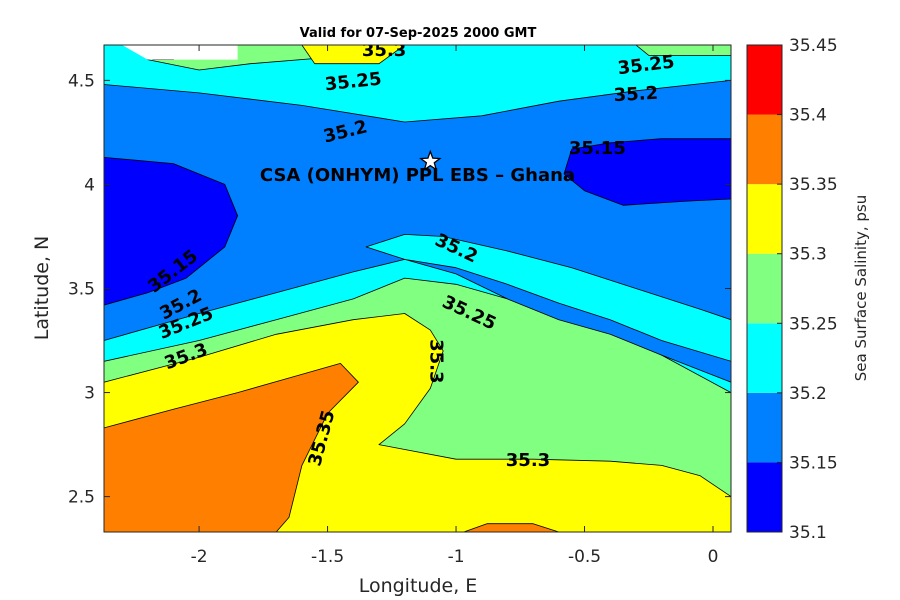 The height and width of the screenshot is (600, 900). What do you see at coordinates (861, 288) in the screenshot?
I see `colorbar-label: Sea Surface Salinity, psu` at bounding box center [861, 288].